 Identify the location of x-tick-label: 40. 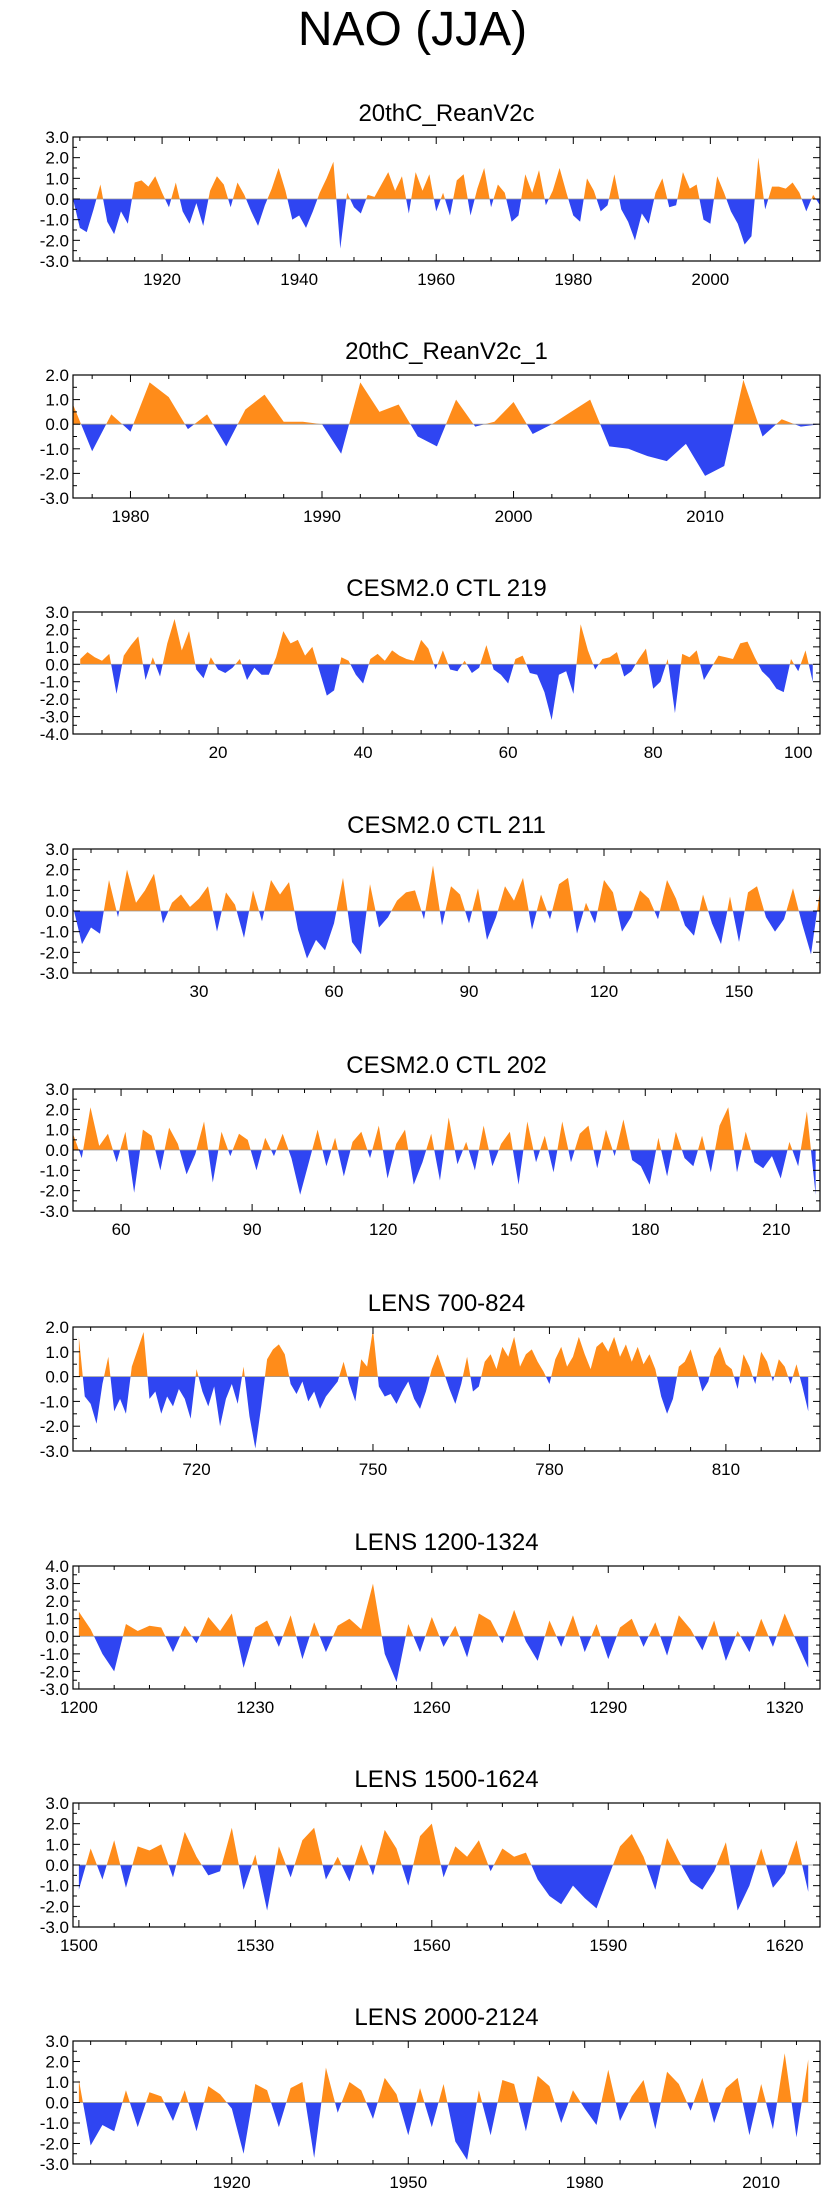
(363, 752).